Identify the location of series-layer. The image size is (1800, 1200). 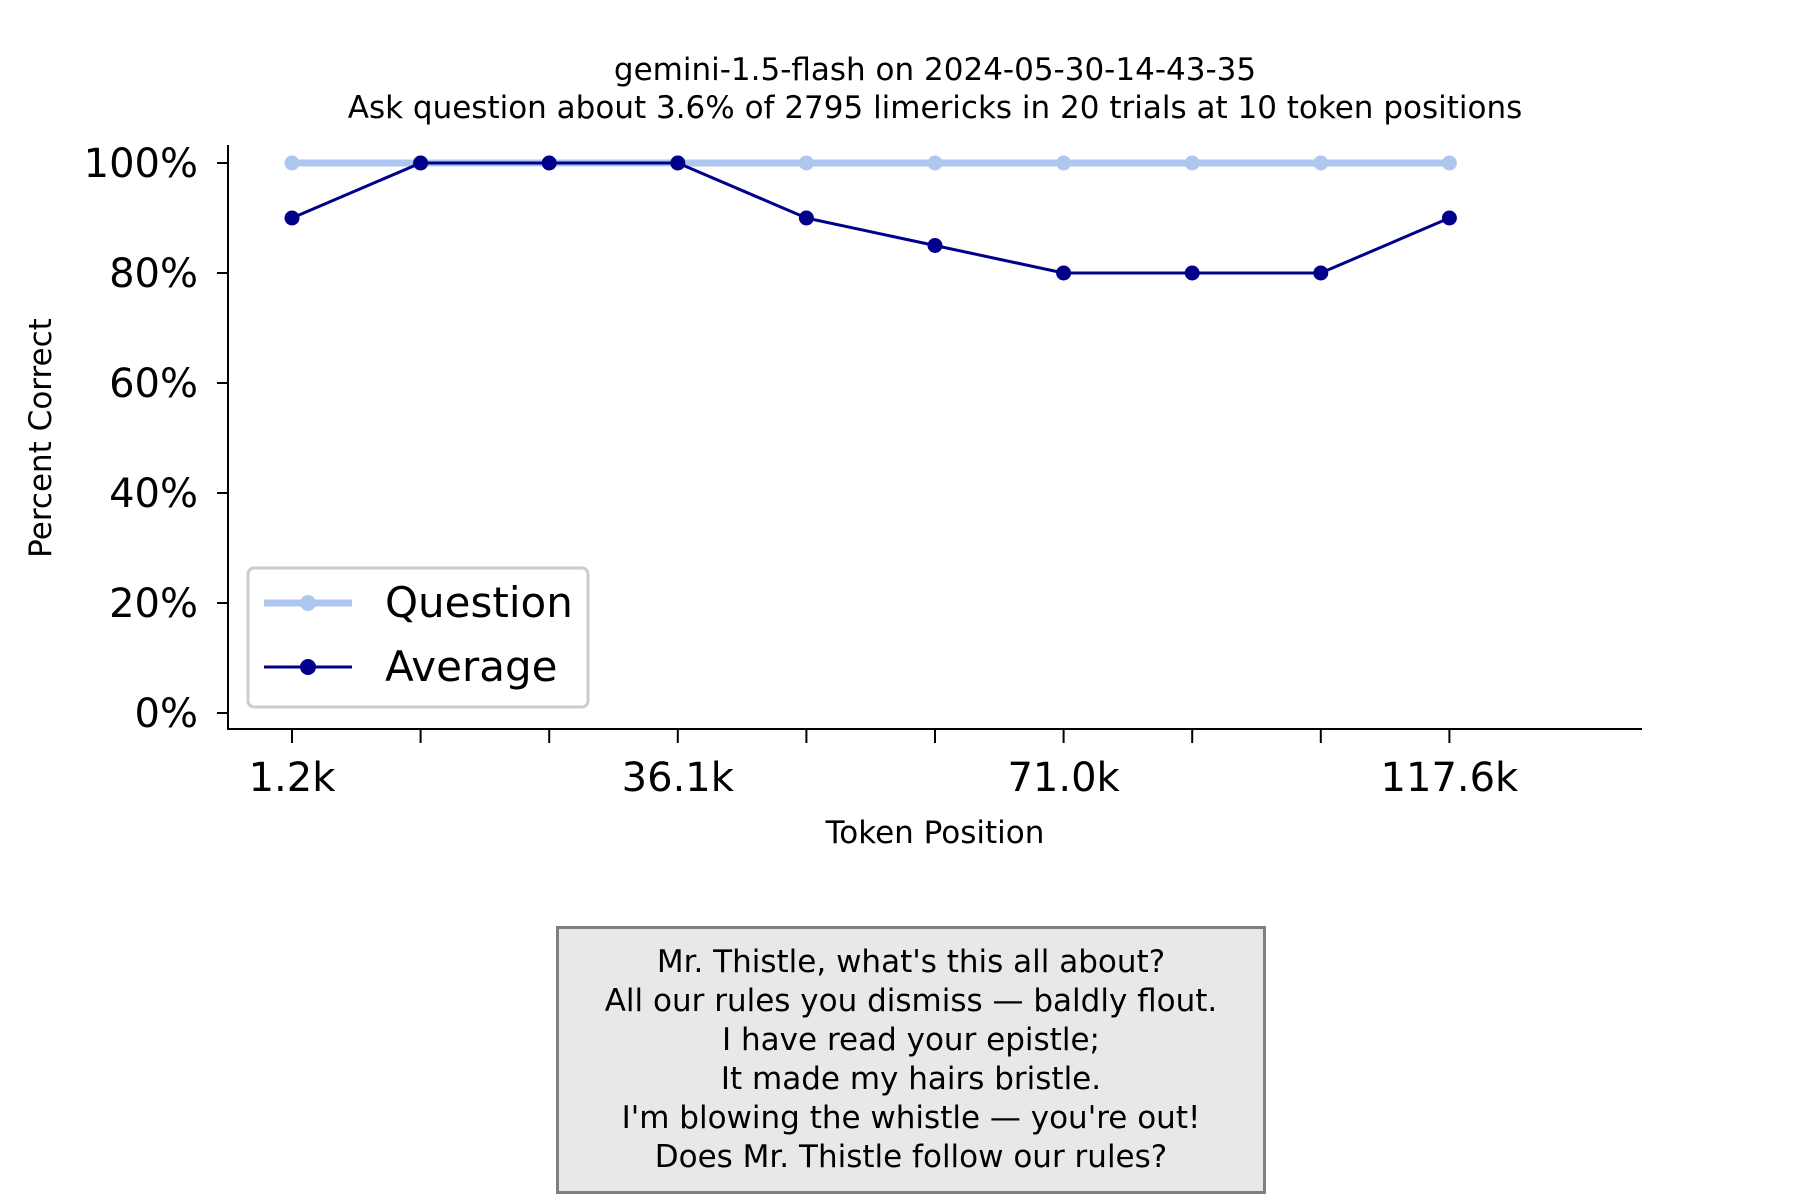
(870, 218).